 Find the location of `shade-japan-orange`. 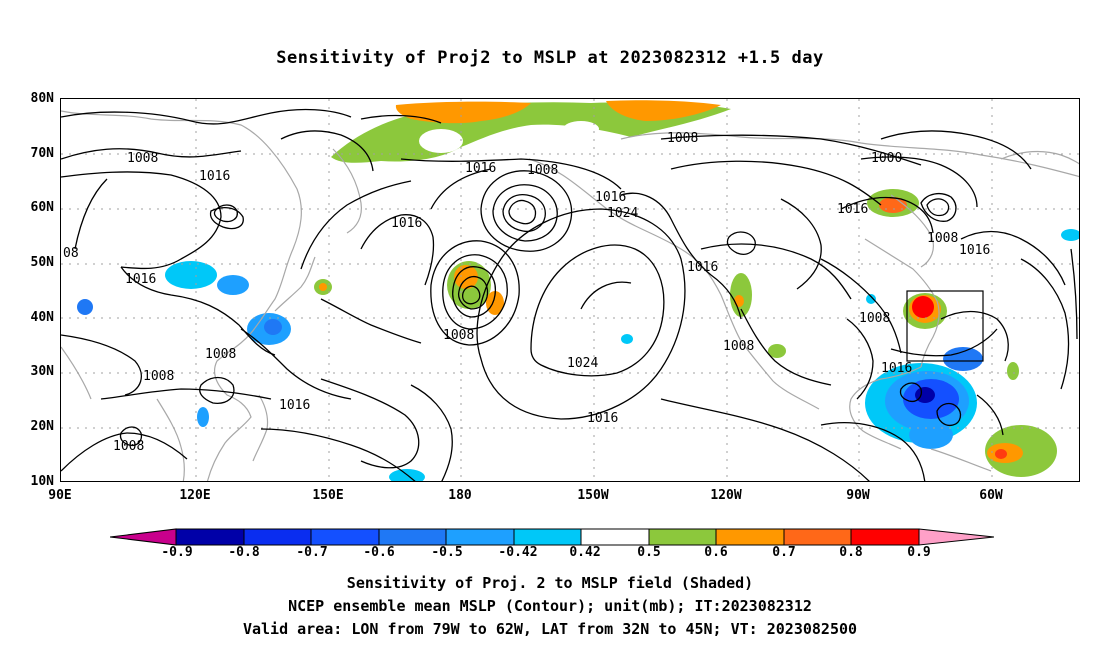

shade-japan-orange is located at coordinates (323, 287).